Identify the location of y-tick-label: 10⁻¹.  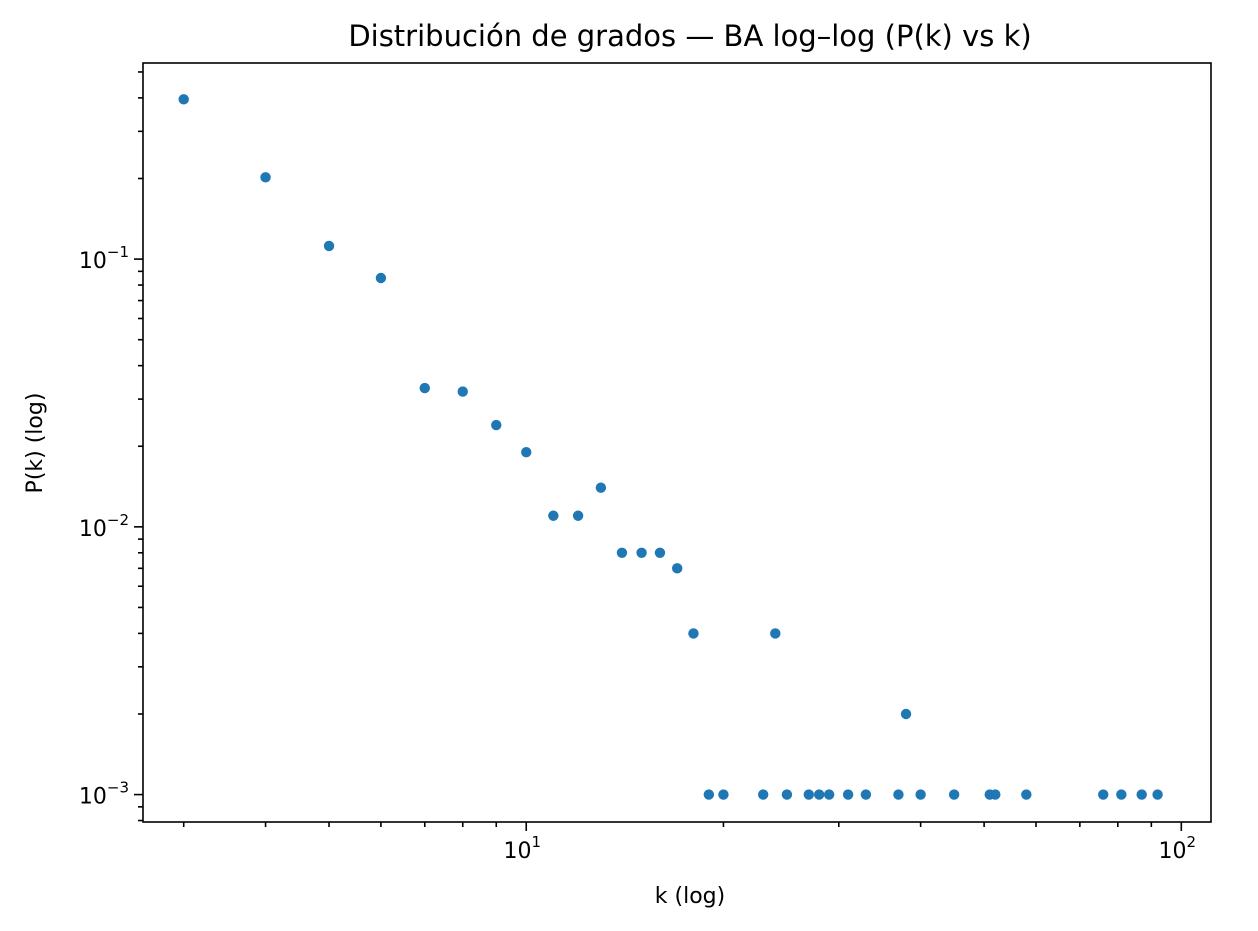
(104, 258).